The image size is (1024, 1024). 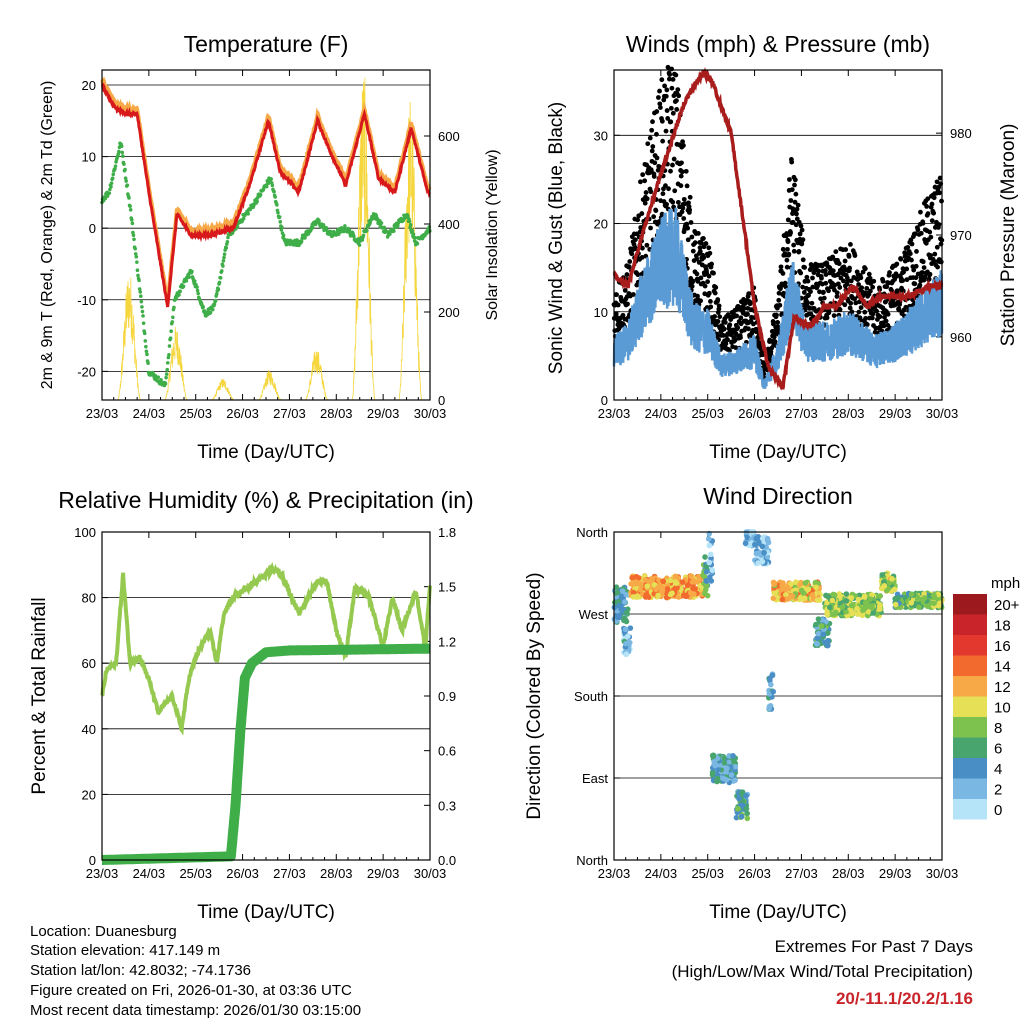 I want to click on legend-label: 12, so click(x=1002, y=687).